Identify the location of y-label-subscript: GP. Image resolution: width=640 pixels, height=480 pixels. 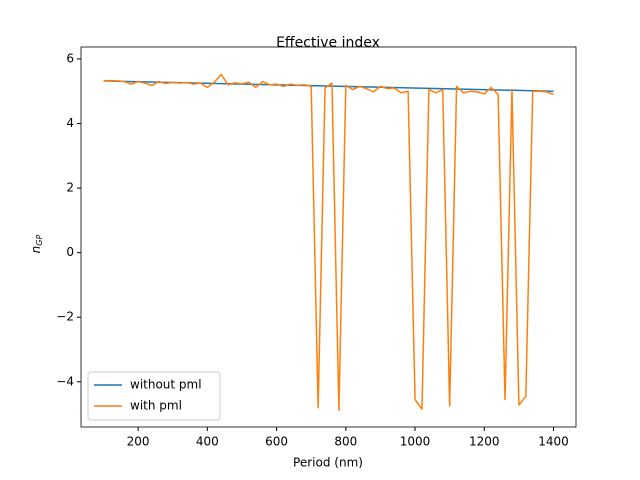
(39, 240).